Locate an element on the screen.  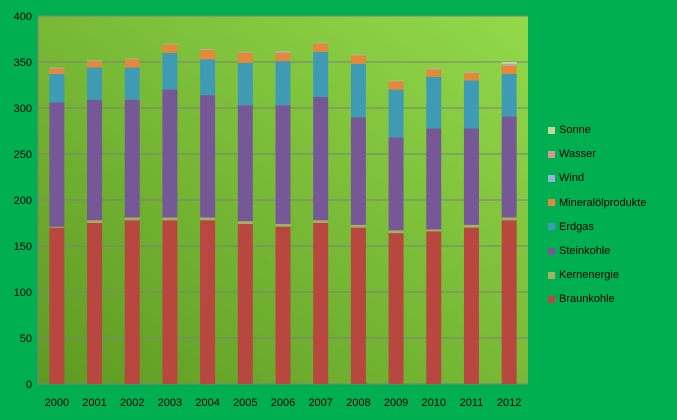
legend-item: Kernenergie is located at coordinates (597, 275).